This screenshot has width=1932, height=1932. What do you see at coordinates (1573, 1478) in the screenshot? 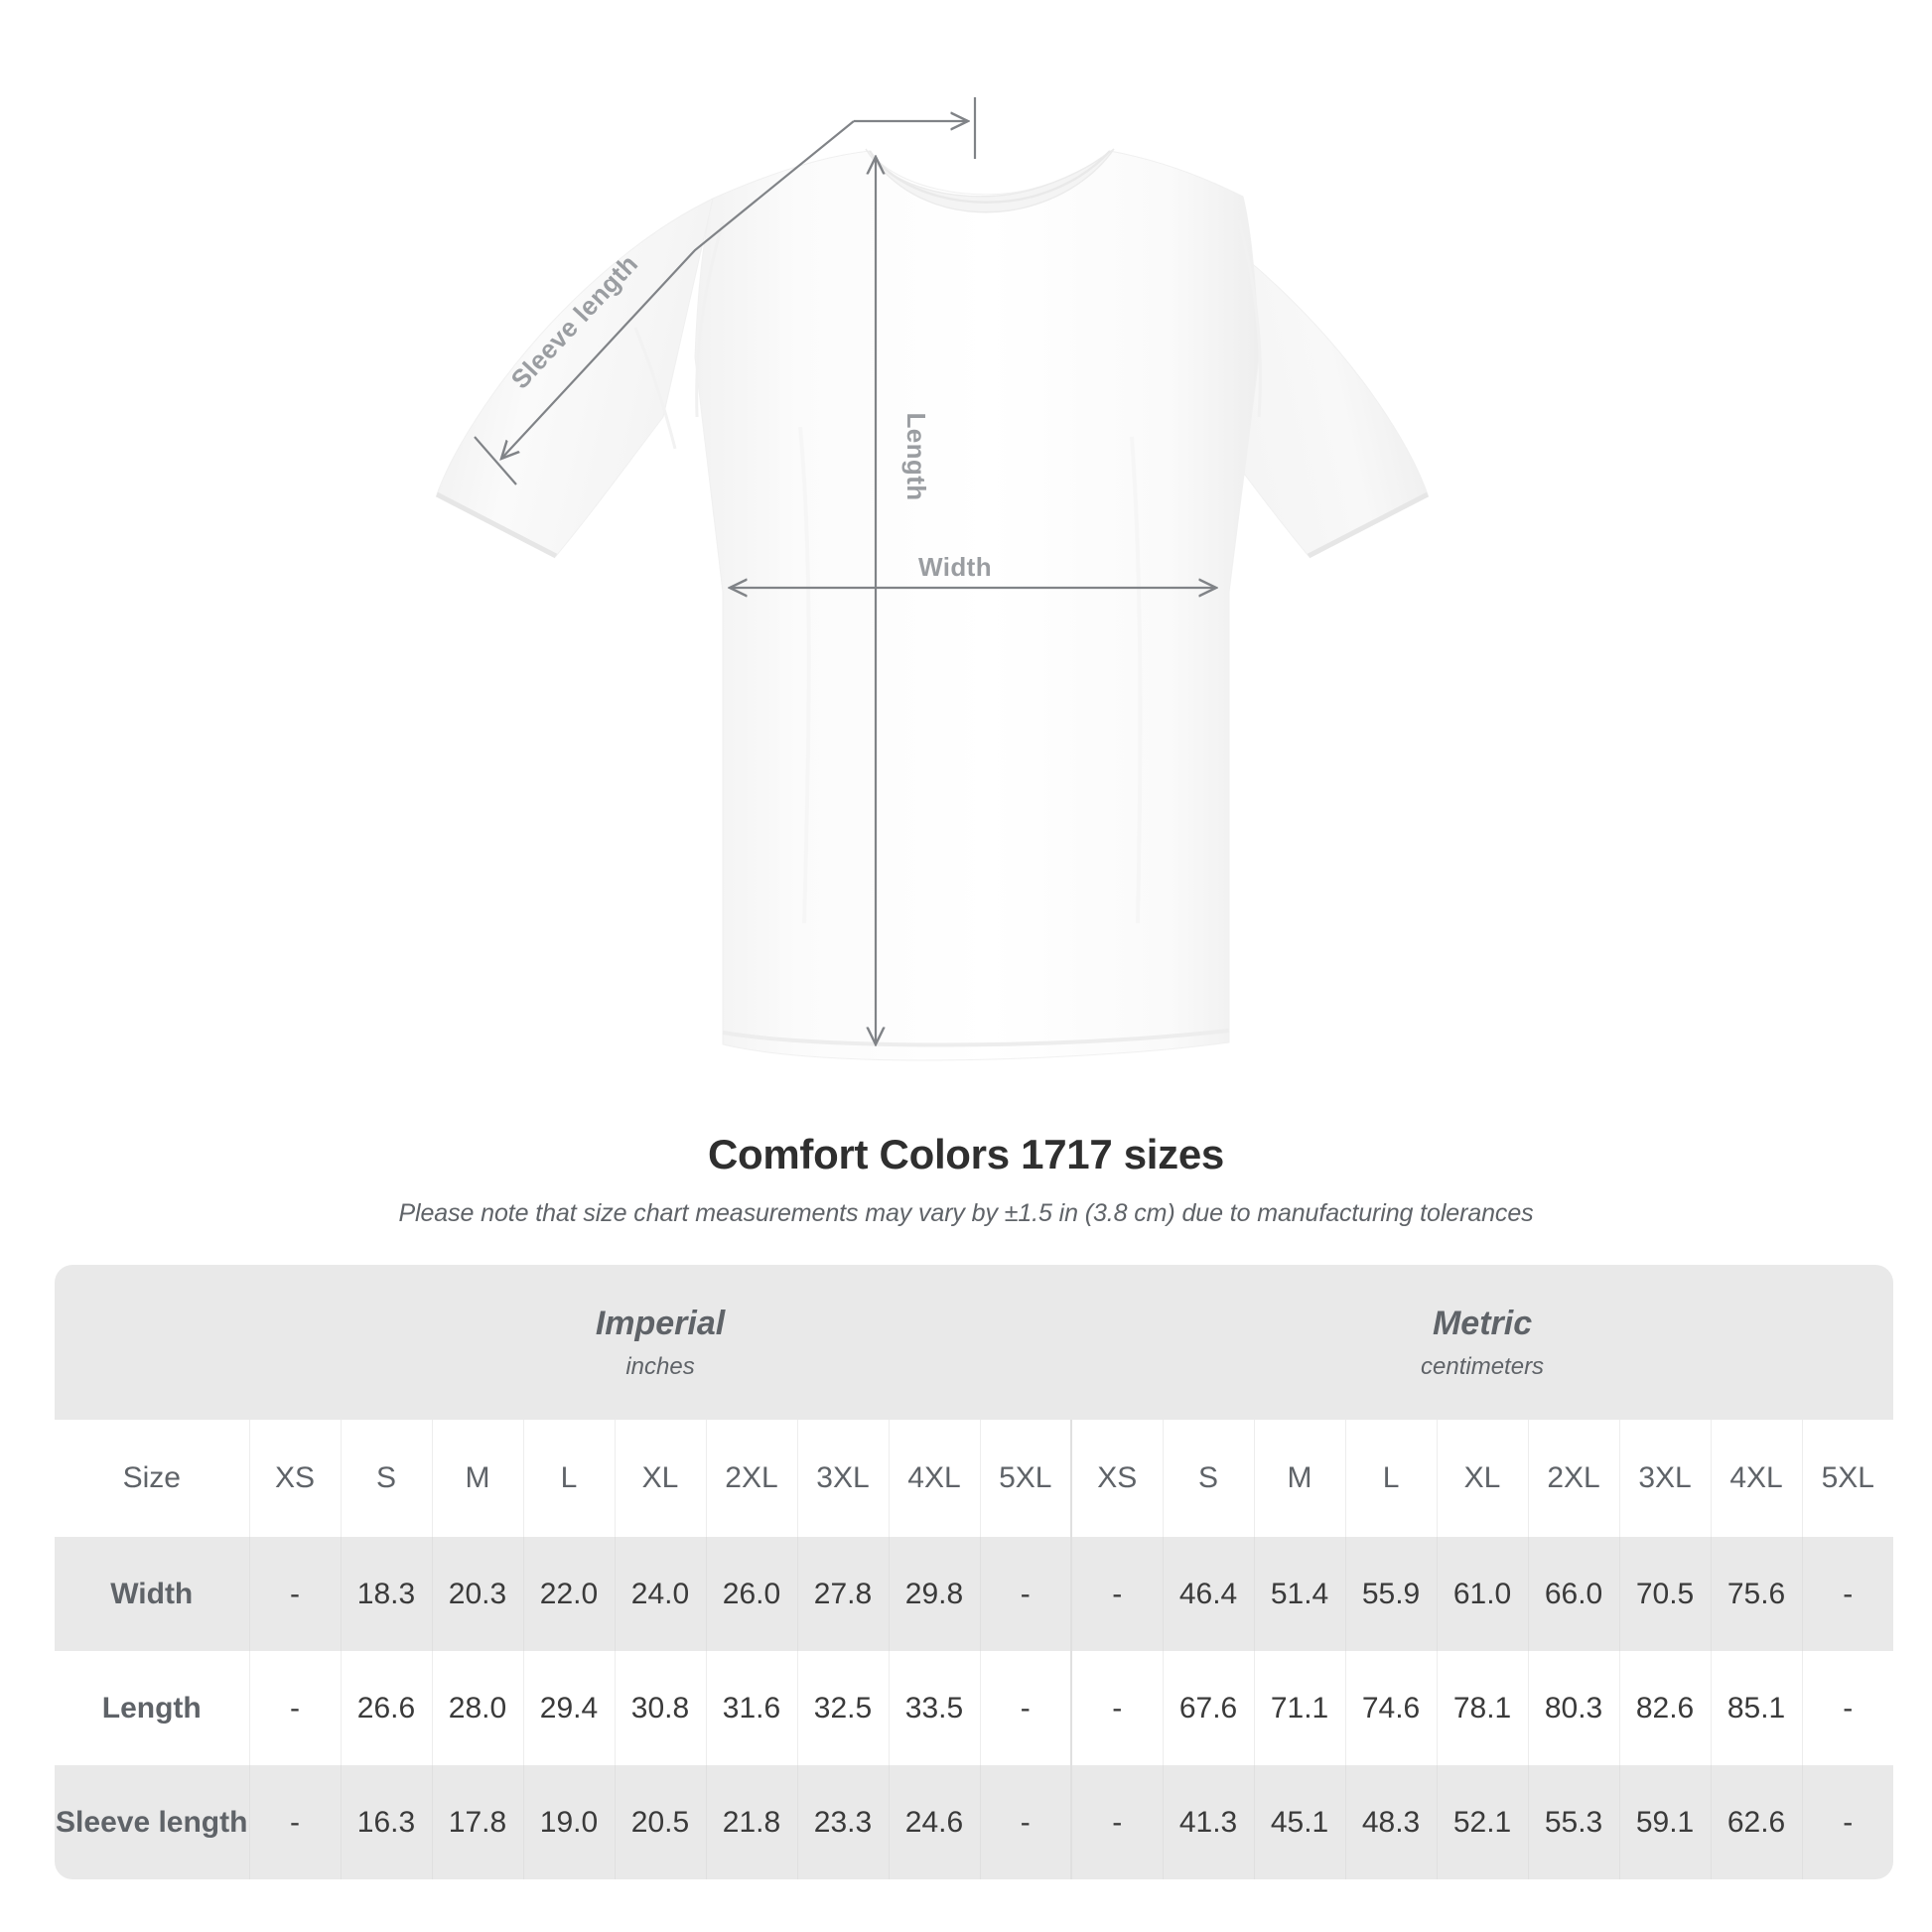
I see `size-header-metric-2xl: 2XL` at bounding box center [1573, 1478].